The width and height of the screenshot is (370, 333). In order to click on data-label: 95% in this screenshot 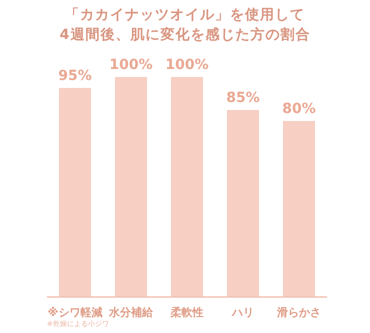, I will do `click(75, 76)`.